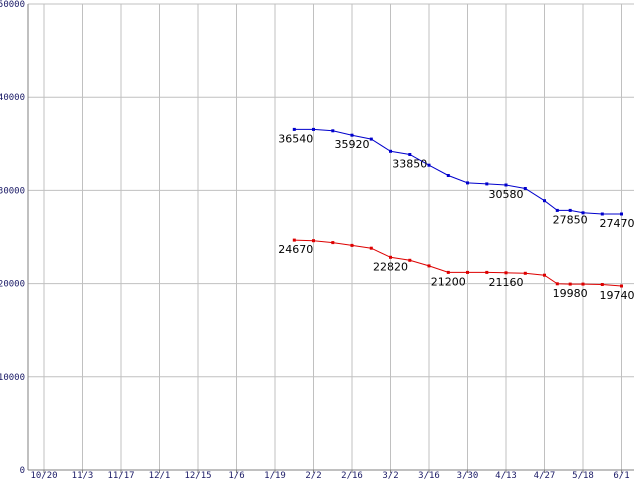 Image resolution: width=640 pixels, height=480 pixels. Describe the element at coordinates (352, 144) in the screenshot. I see `data-label: 35920` at that location.